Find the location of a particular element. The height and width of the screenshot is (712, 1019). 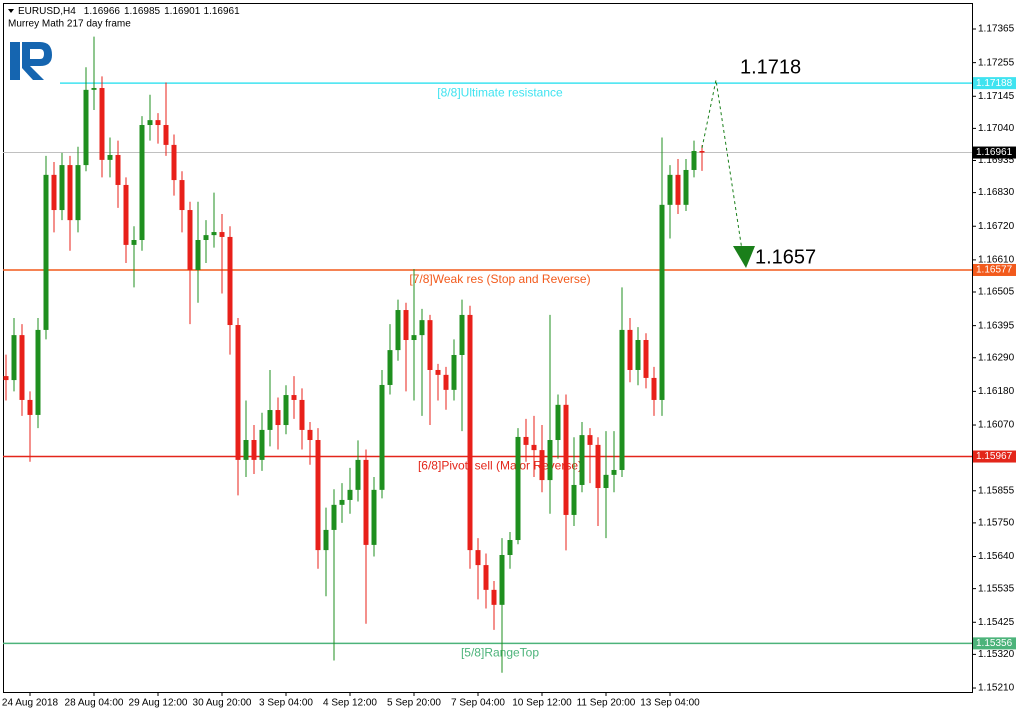

forecast-arrow is located at coordinates (728, 173).